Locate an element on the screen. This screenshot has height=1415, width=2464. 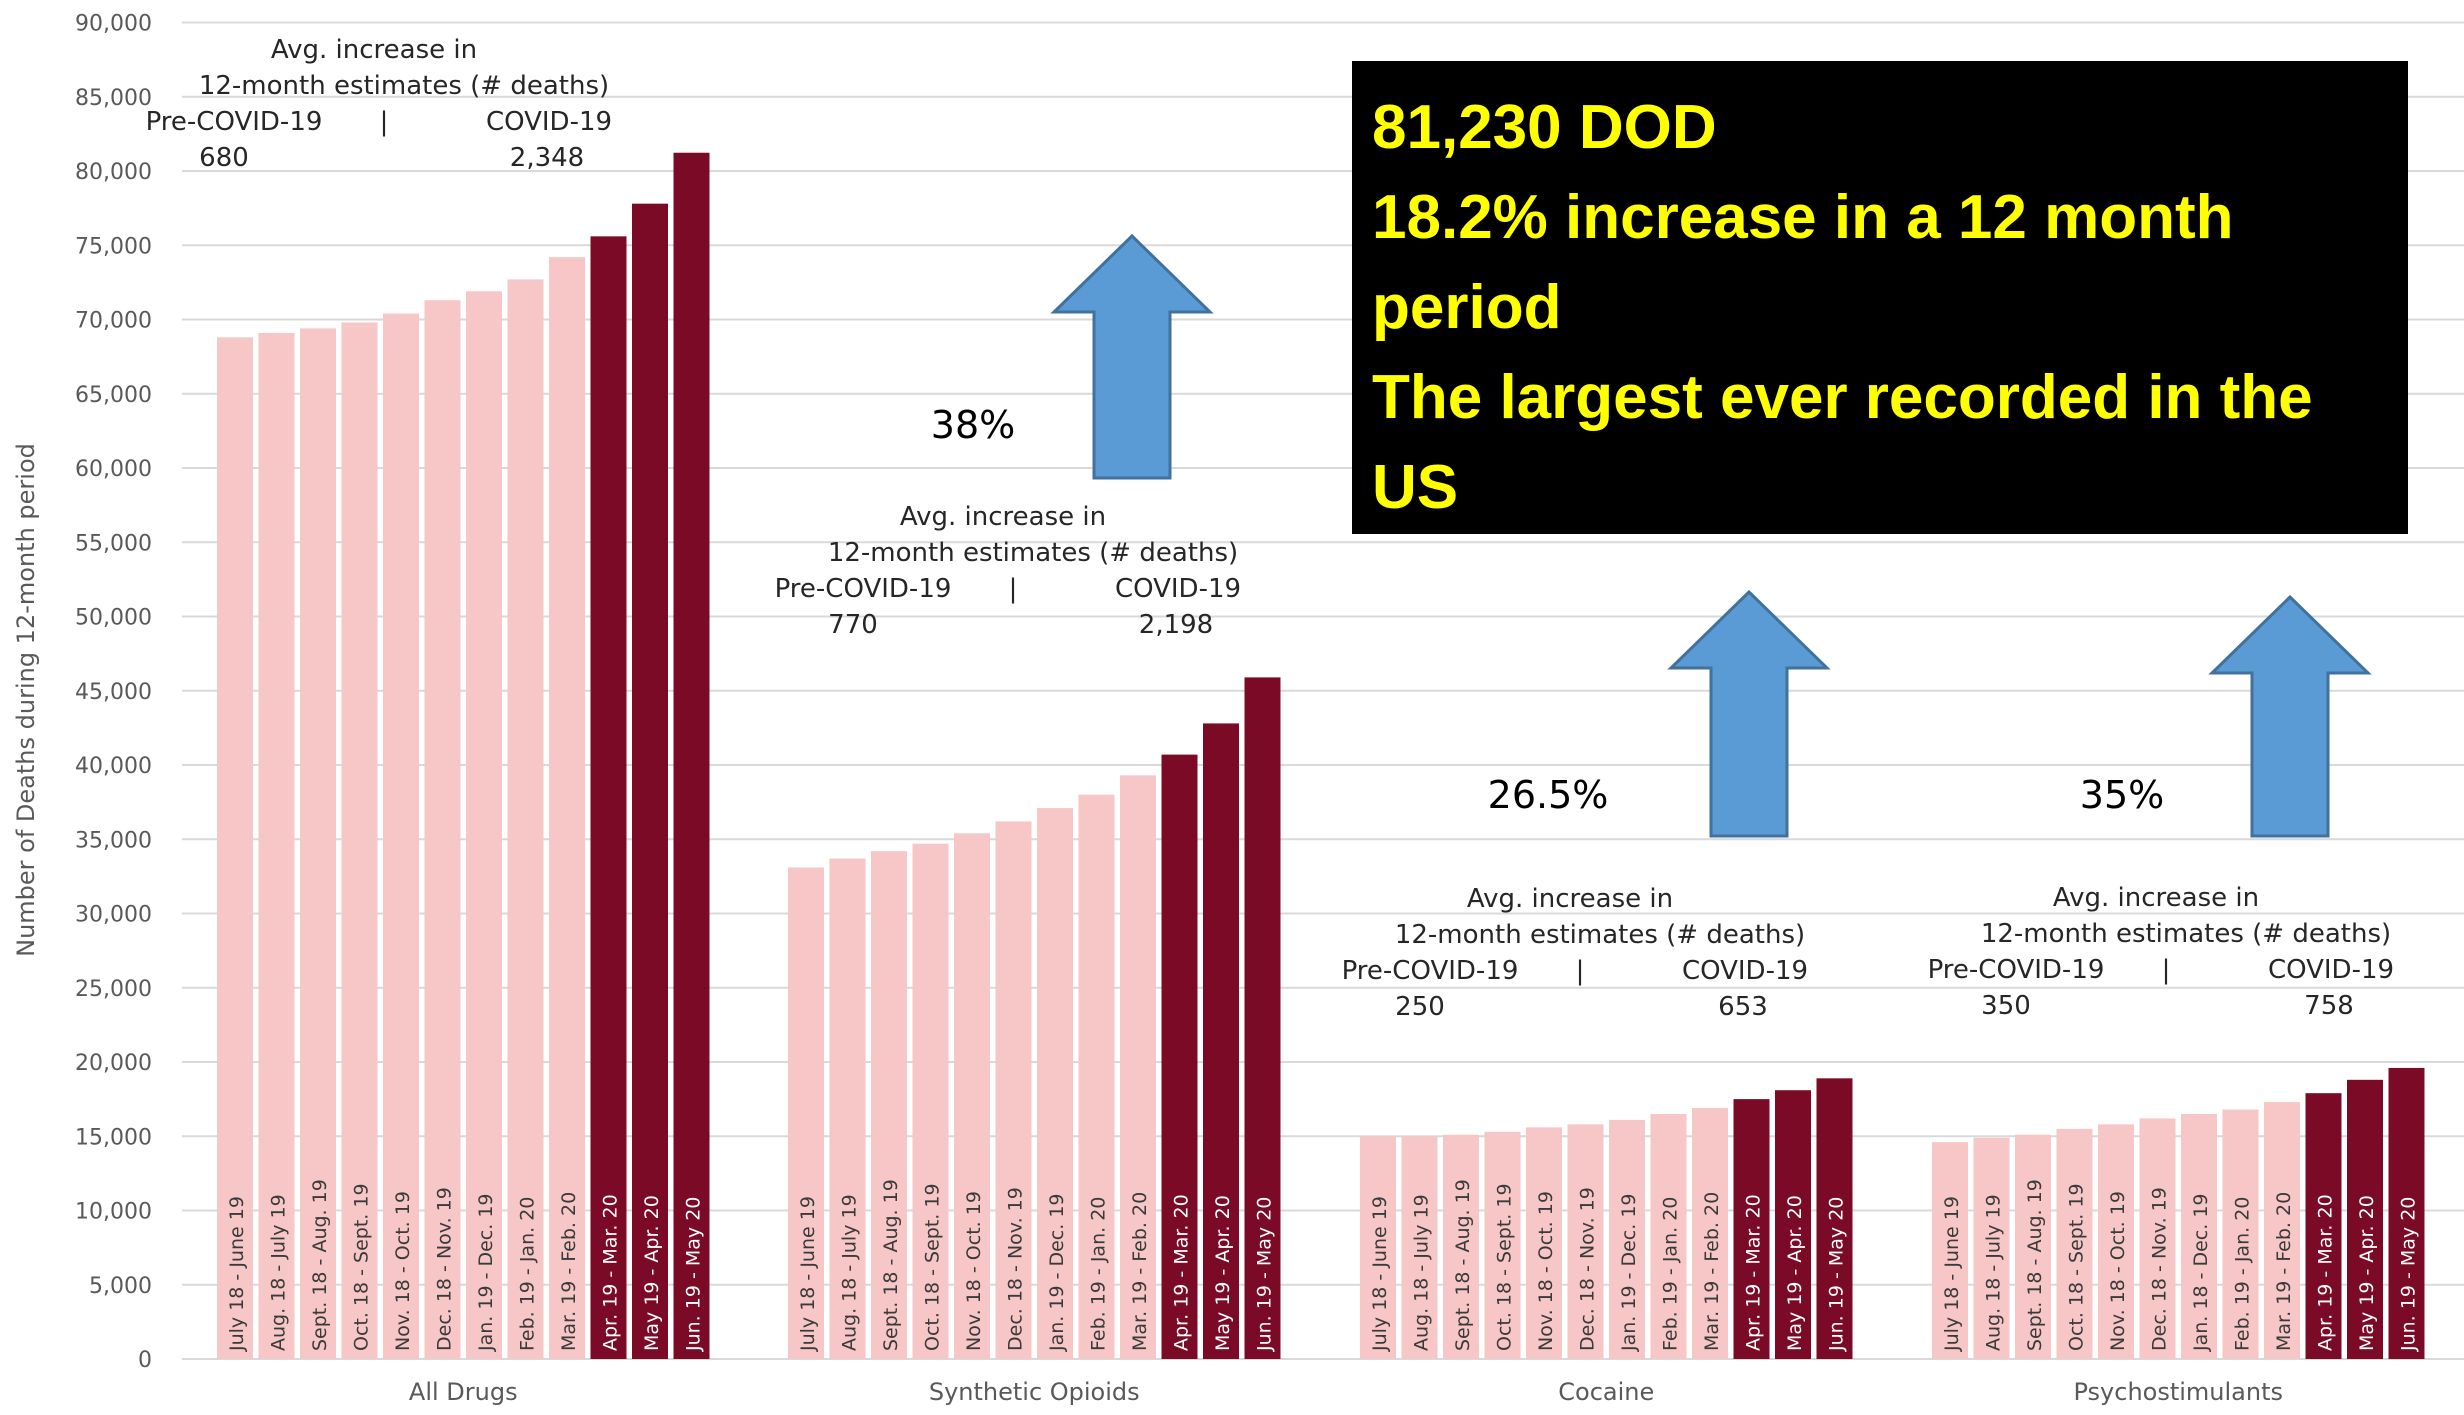
annotation-covid-value: 2,198 is located at coordinates (1176, 625).